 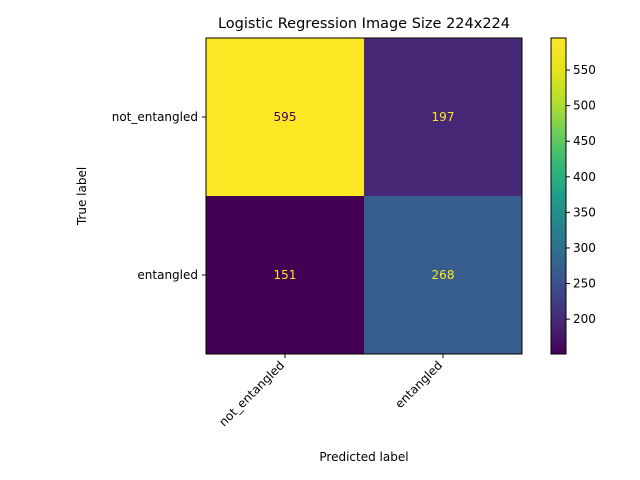 What do you see at coordinates (581, 194) in the screenshot?
I see `colorbar-ticks: 200 250 300 350 400 450 500 550` at bounding box center [581, 194].